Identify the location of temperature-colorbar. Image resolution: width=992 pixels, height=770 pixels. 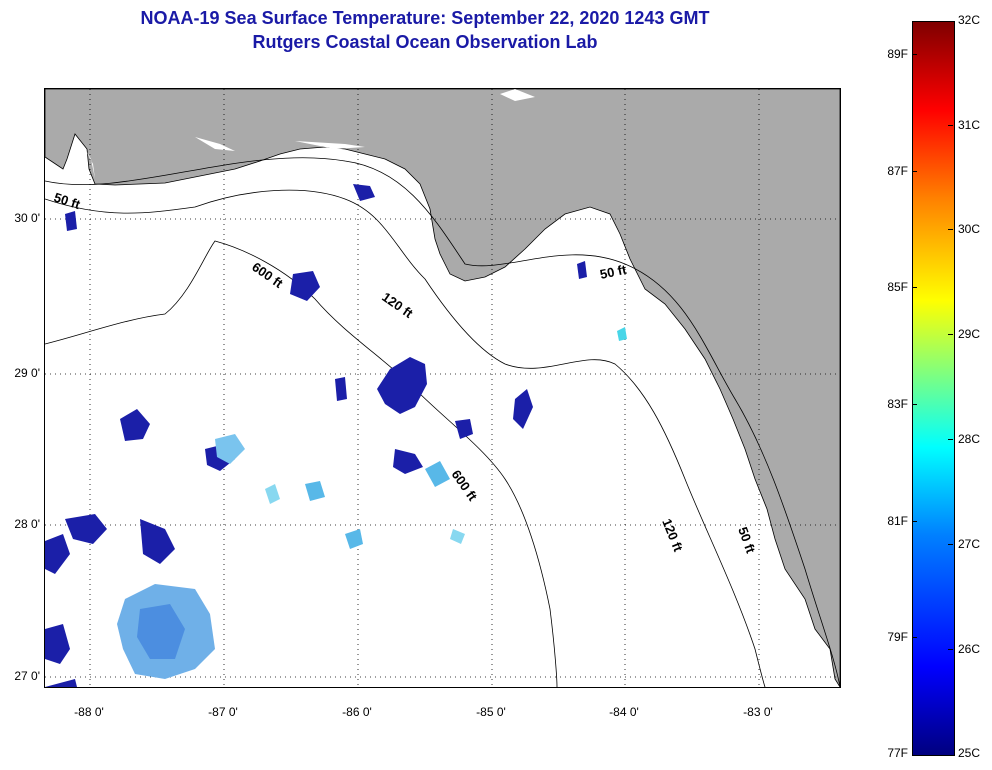
(933, 388).